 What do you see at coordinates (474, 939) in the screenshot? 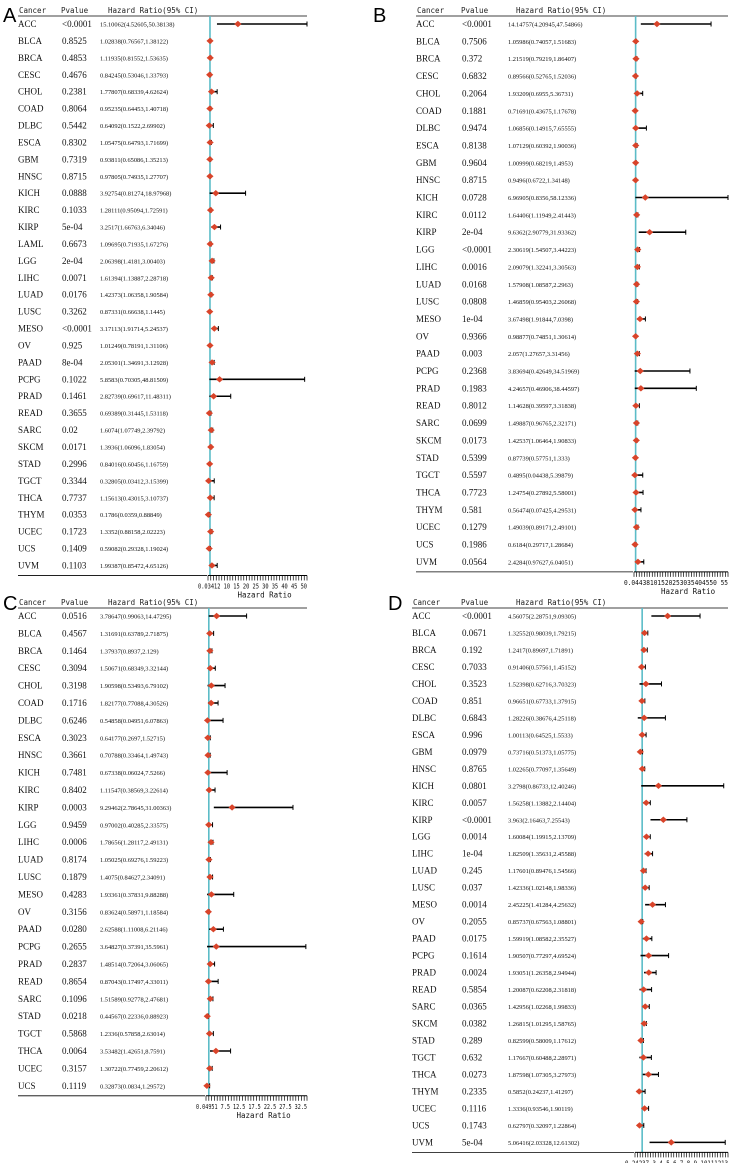
I see `row-pvalue: 0.0175` at bounding box center [474, 939].